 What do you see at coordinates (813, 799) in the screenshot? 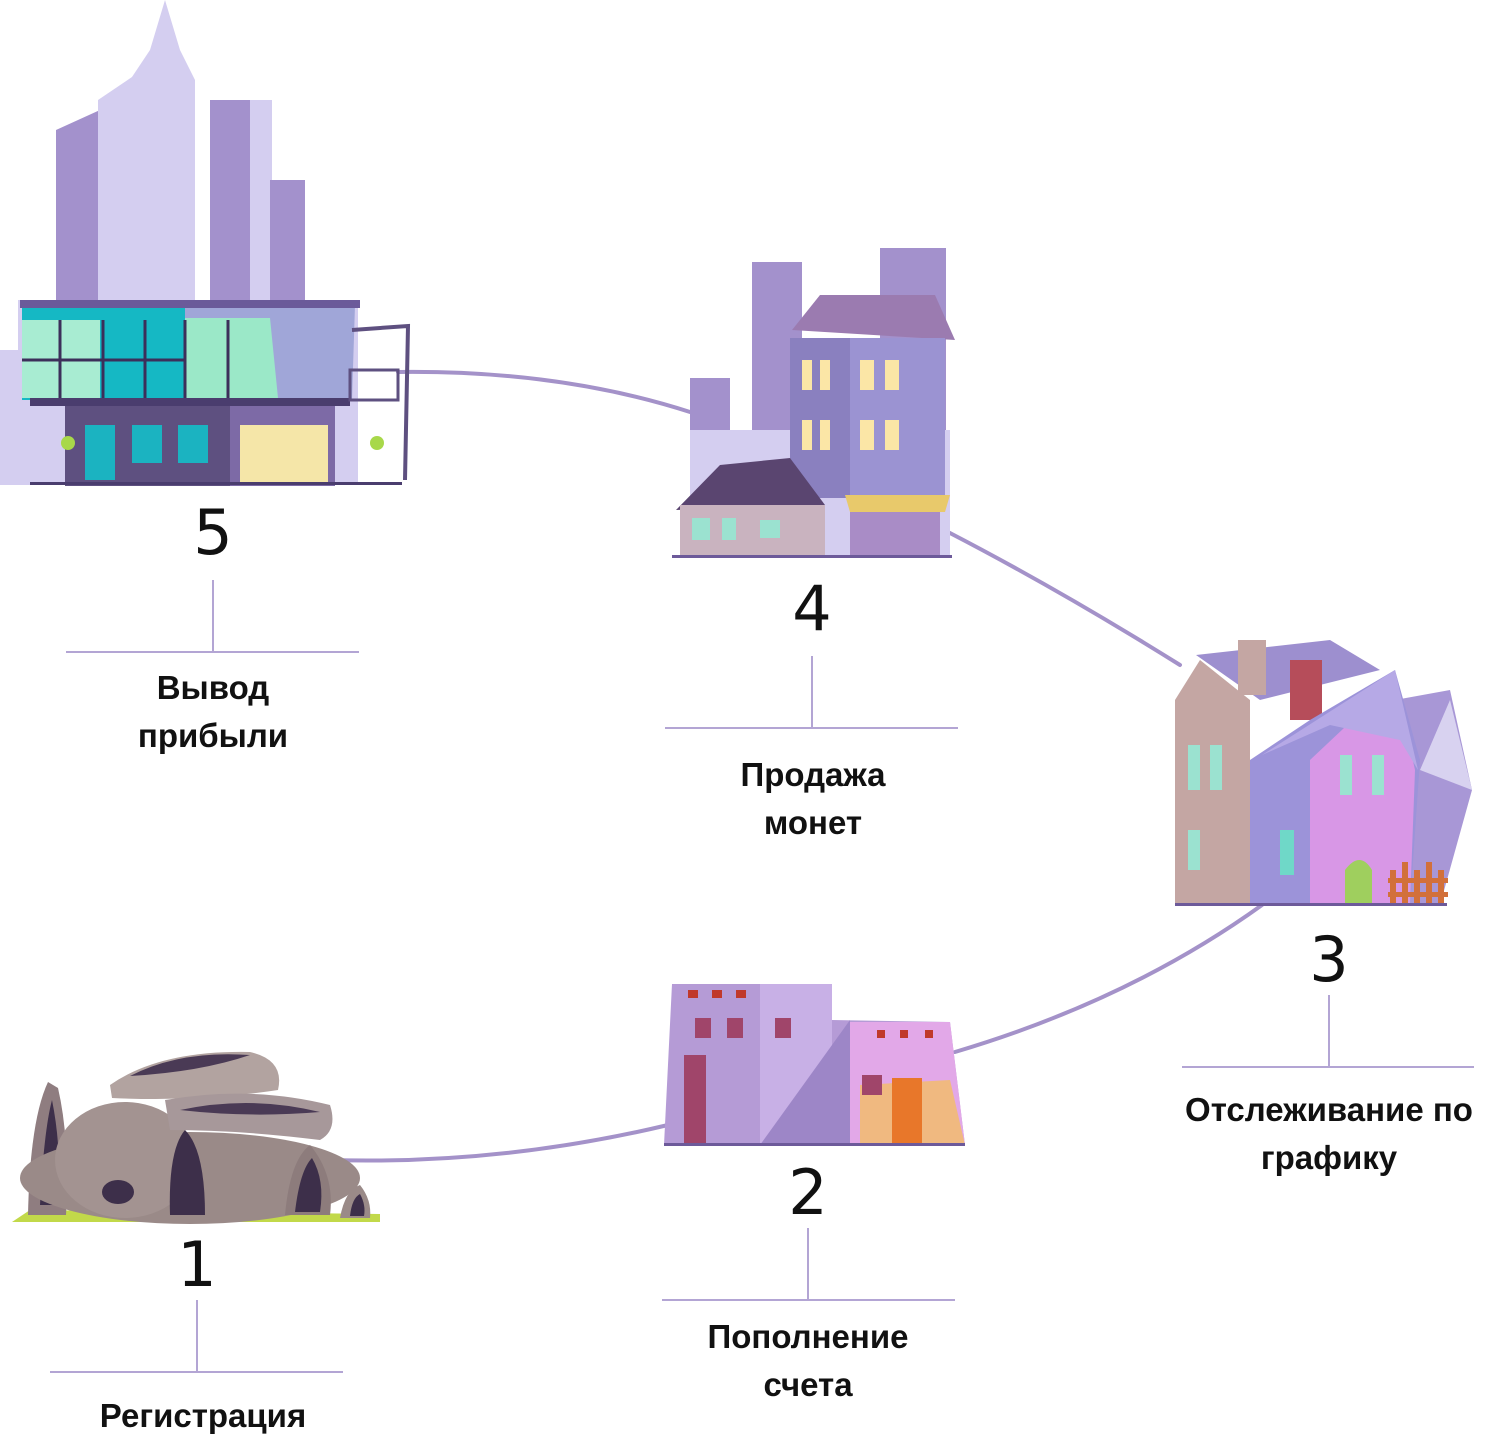
I see `step-4-label: Продажа монет` at bounding box center [813, 799].